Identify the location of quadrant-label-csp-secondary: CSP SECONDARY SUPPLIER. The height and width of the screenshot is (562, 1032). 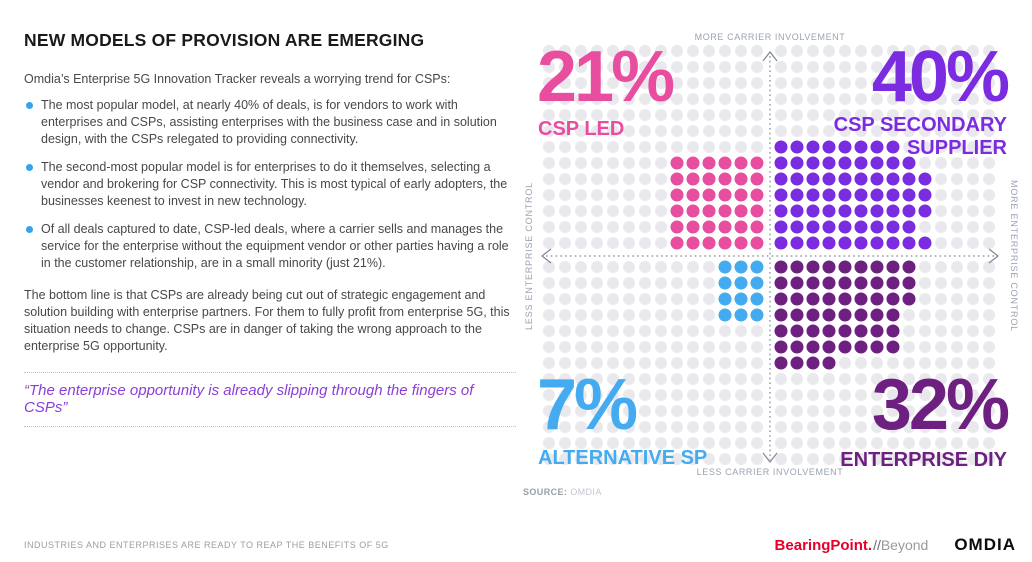
(920, 136).